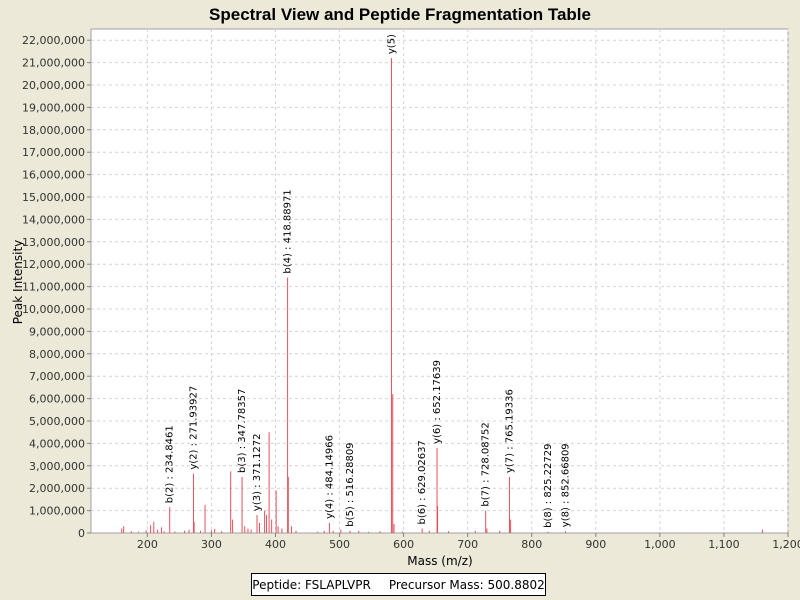 The width and height of the screenshot is (800, 600). What do you see at coordinates (81, 533) in the screenshot?
I see `y-tick-label: 0` at bounding box center [81, 533].